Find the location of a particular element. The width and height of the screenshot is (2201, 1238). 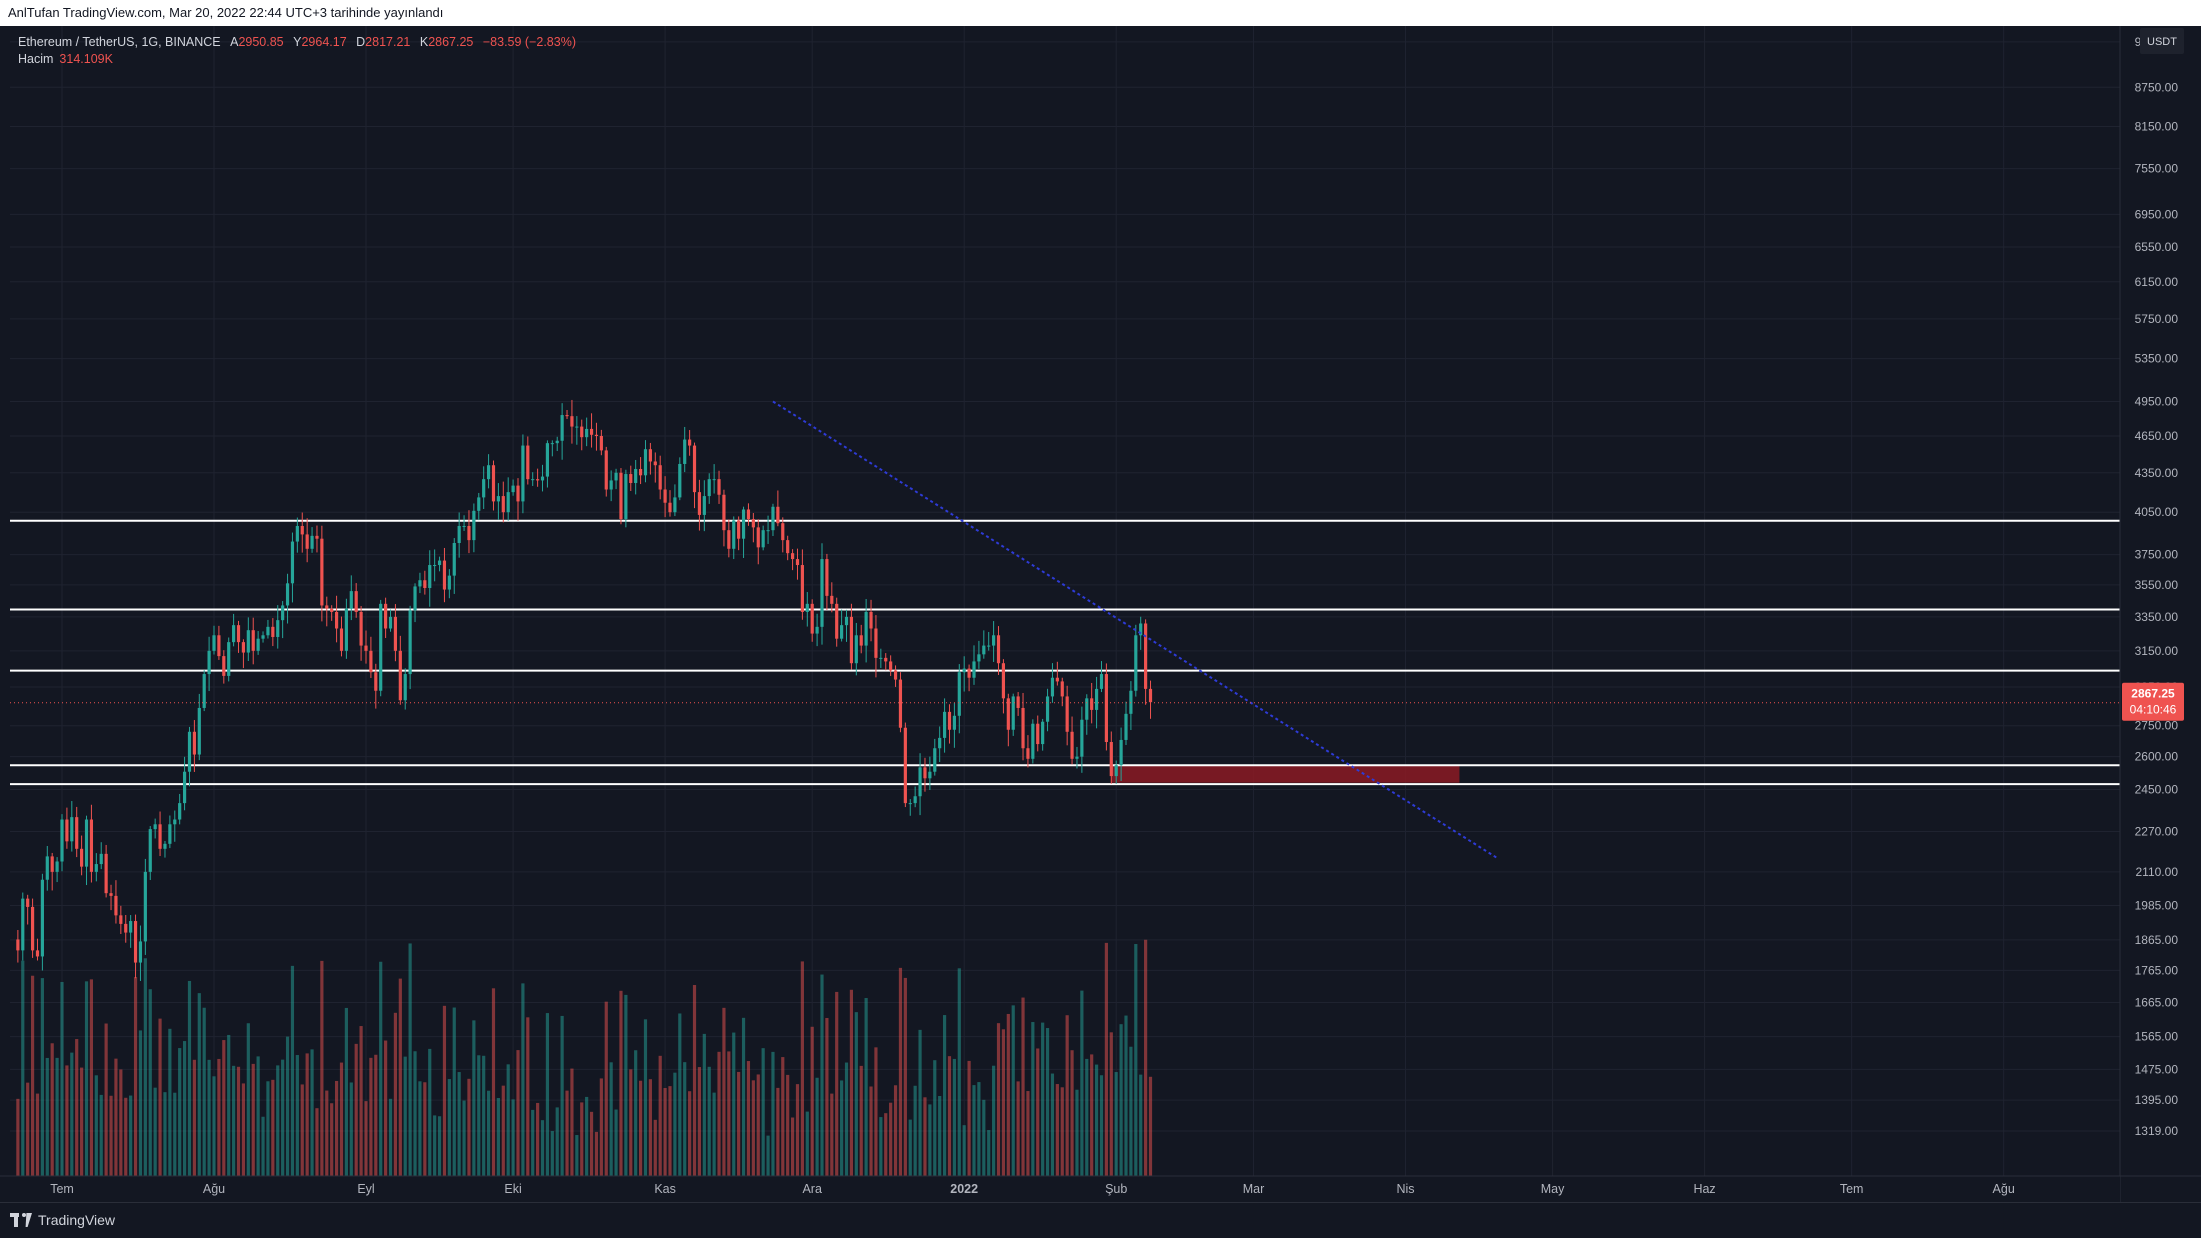

price-tick-label: 1865.00 is located at coordinates (2157, 940).